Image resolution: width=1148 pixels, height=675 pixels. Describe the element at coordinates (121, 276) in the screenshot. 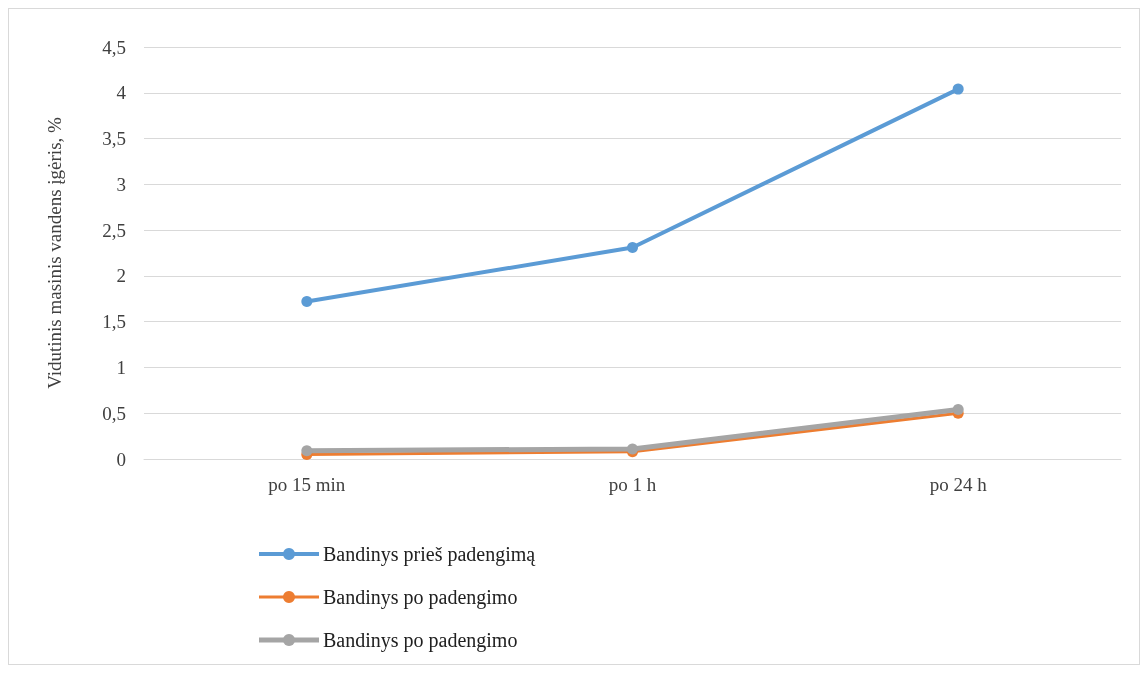

I see `y-tick-label: 2` at that location.